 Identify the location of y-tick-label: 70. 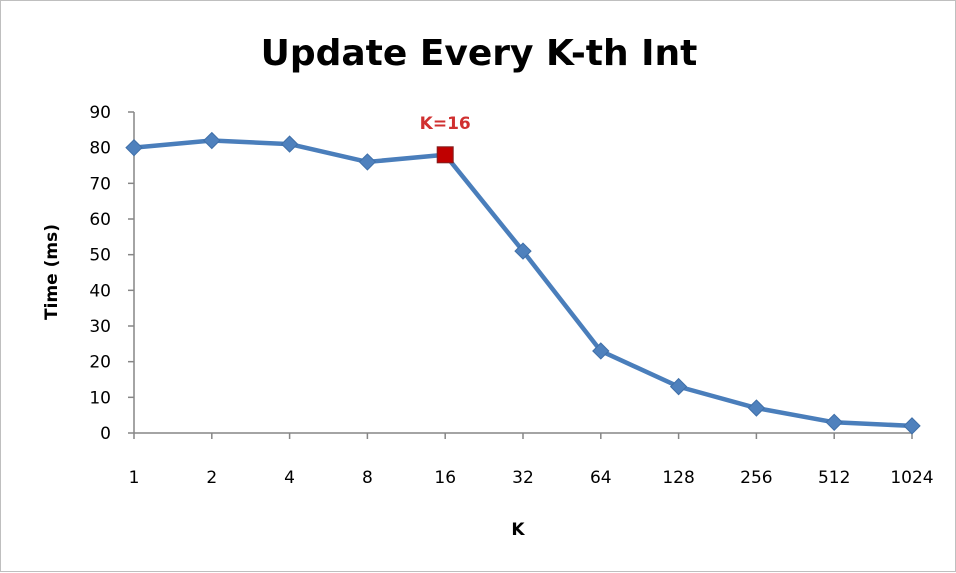
(100, 184).